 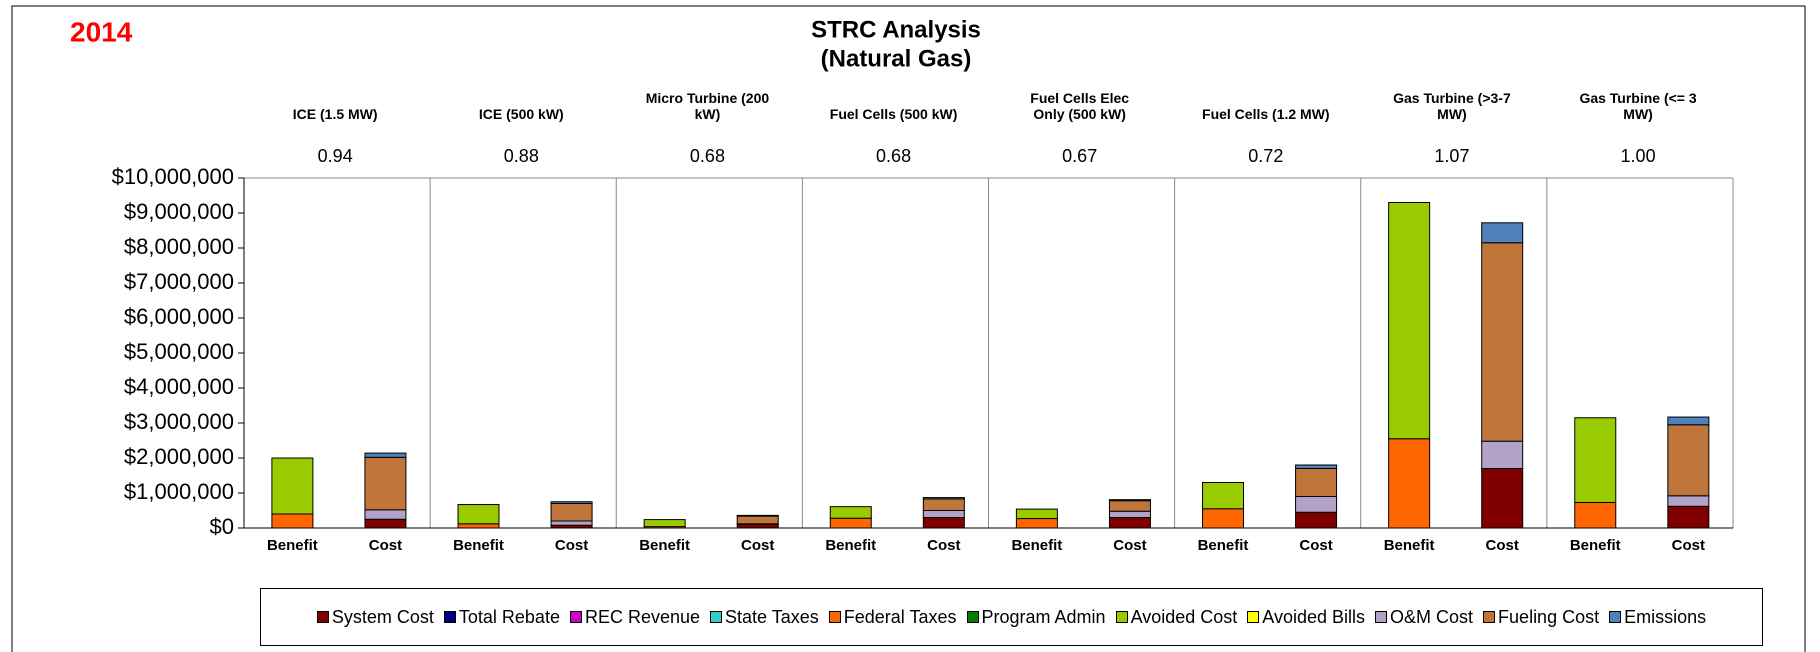 I want to click on legend-label: Program Admin, so click(x=1043, y=616).